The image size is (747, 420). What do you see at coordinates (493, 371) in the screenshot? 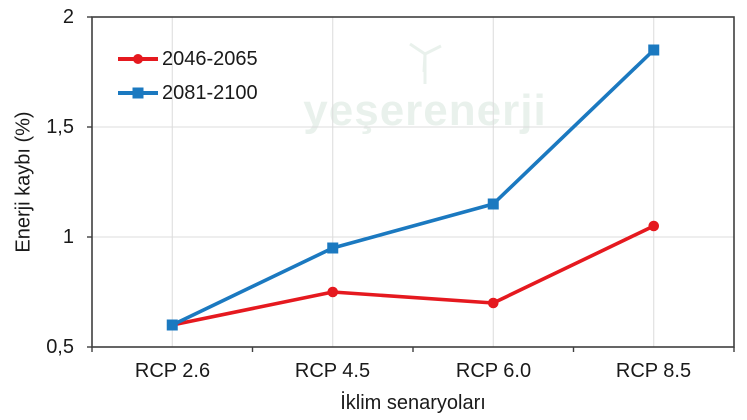
I see `x-tick-label-rcp60: RCP 6.0` at bounding box center [493, 371].